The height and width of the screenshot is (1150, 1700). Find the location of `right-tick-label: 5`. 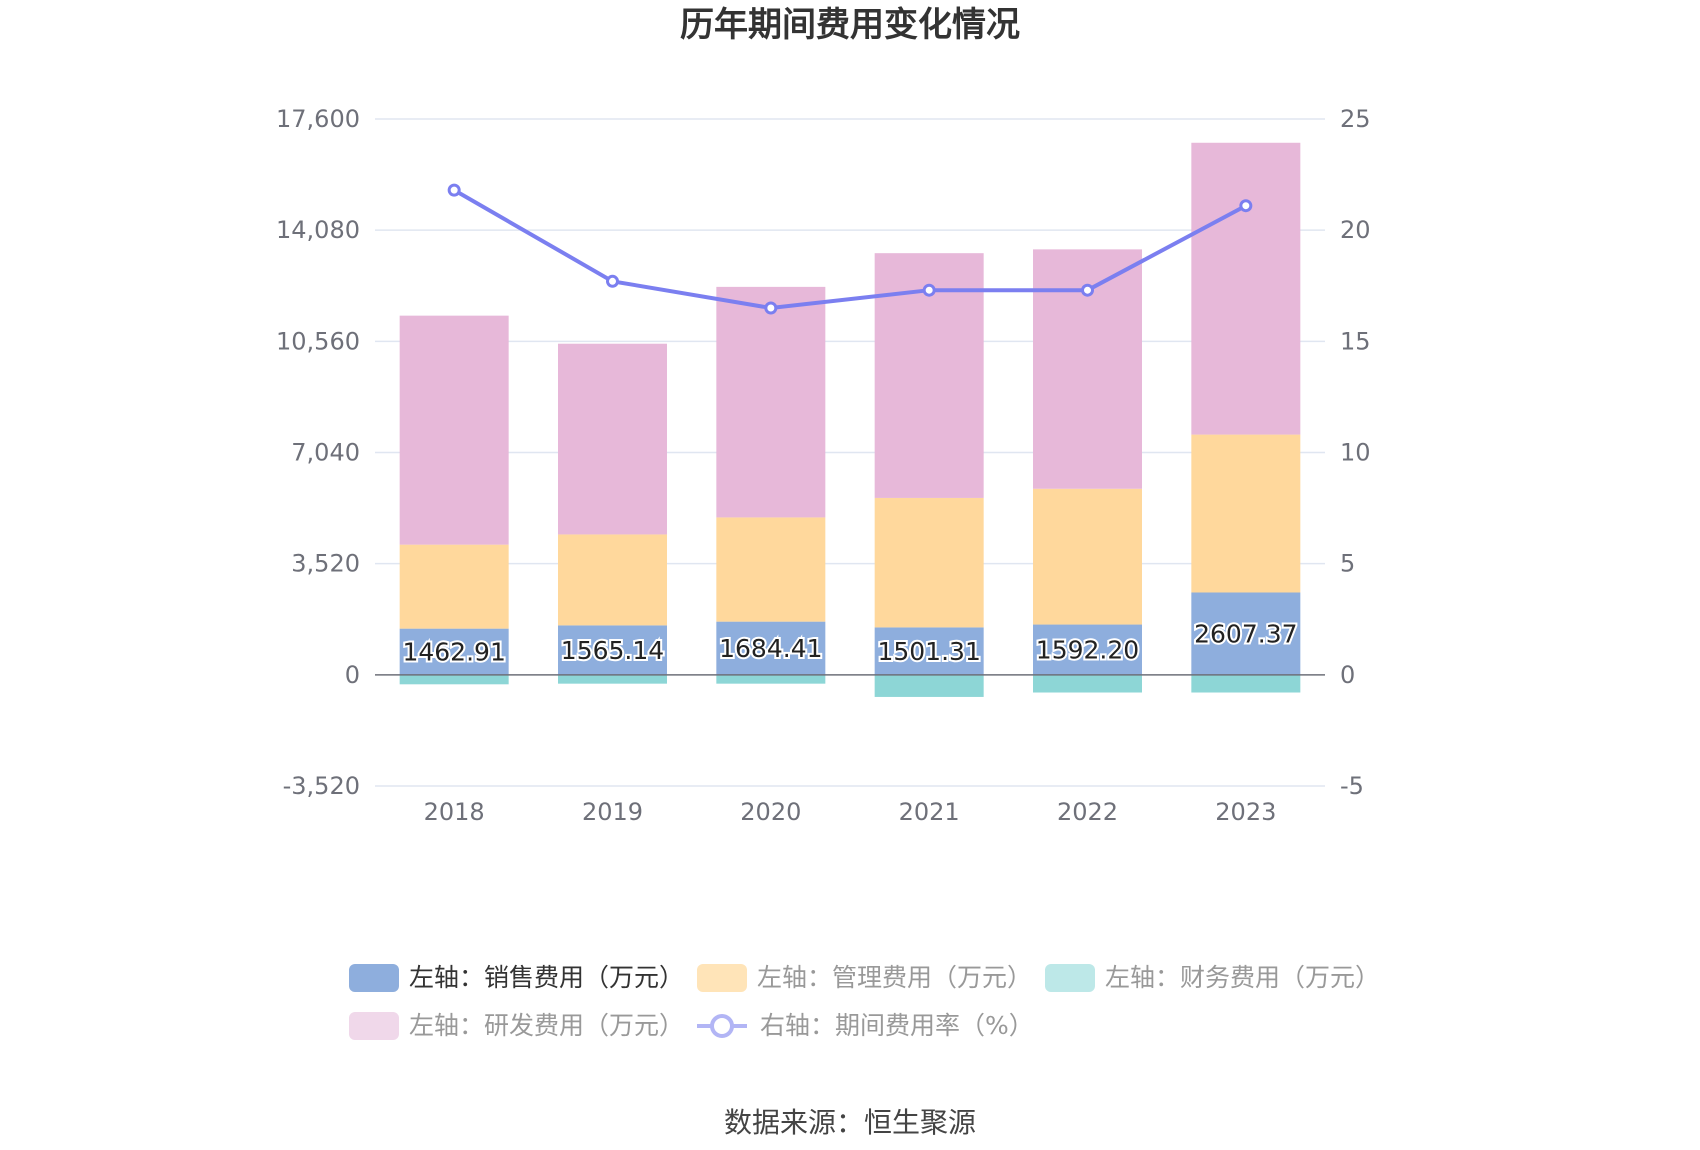

right-tick-label: 5 is located at coordinates (1347, 564).